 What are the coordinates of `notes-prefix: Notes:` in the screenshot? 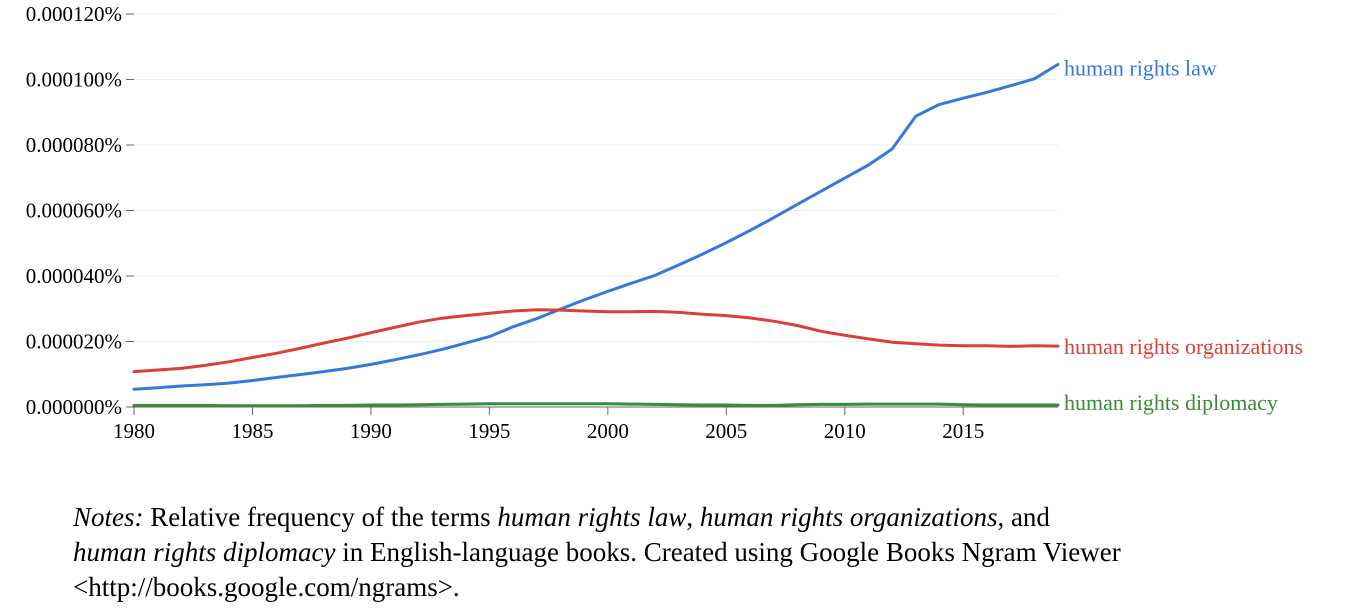 It's located at (108, 517).